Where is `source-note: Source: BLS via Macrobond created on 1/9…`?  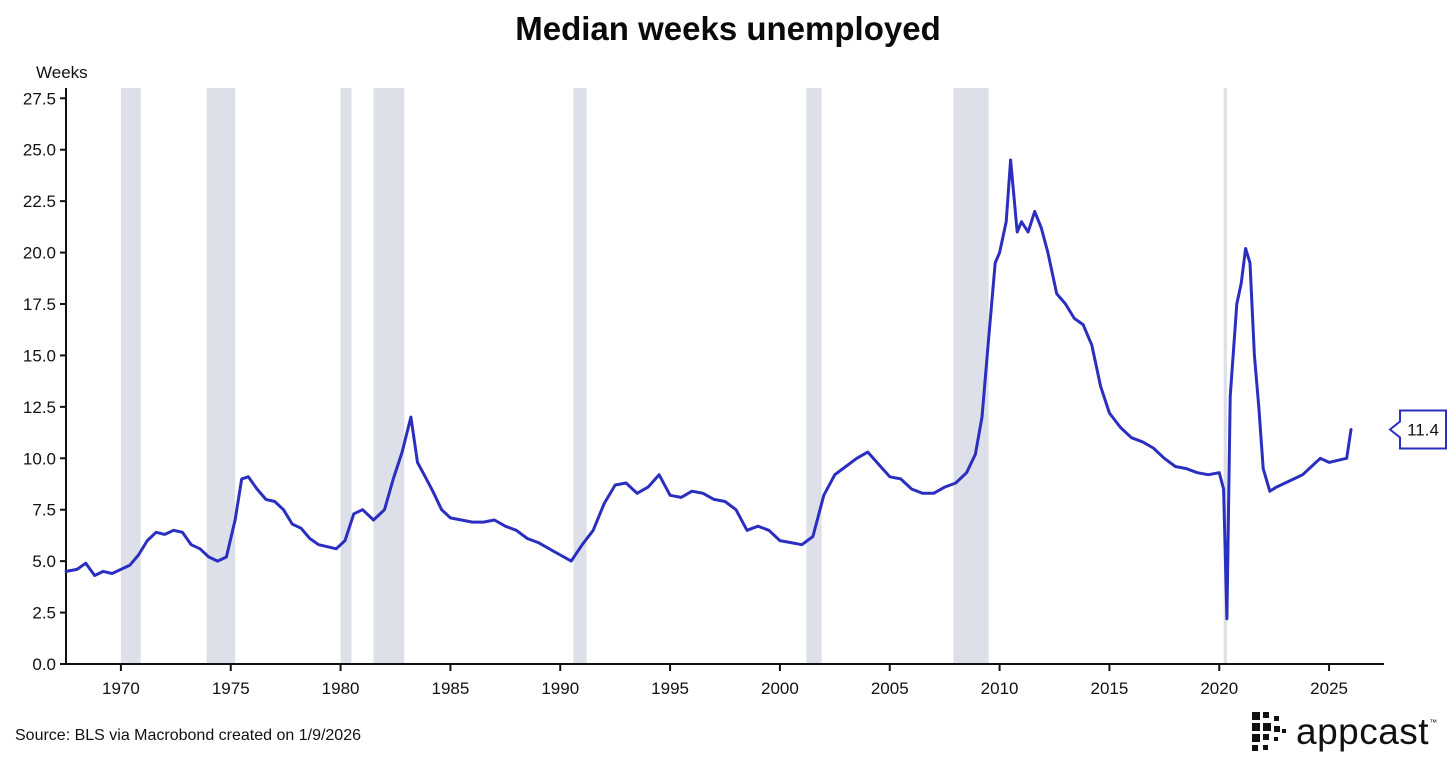
source-note: Source: BLS via Macrobond created on 1/9… is located at coordinates (188, 735).